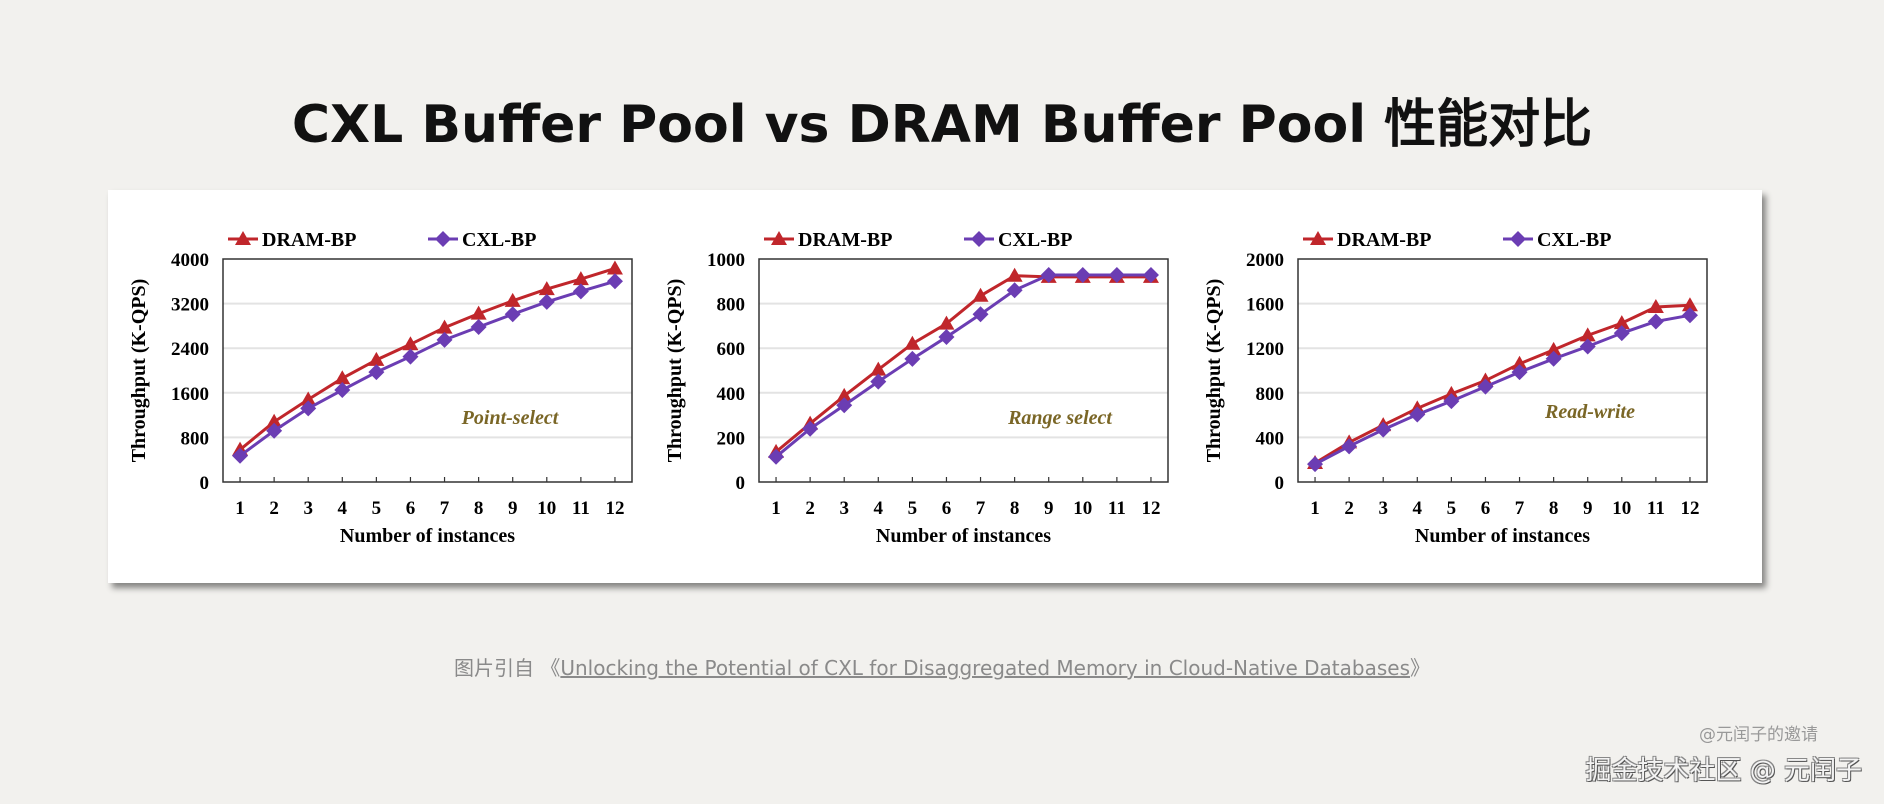 The image size is (1884, 804). Describe the element at coordinates (726, 260) in the screenshot. I see `y-tick-label: 1000` at that location.